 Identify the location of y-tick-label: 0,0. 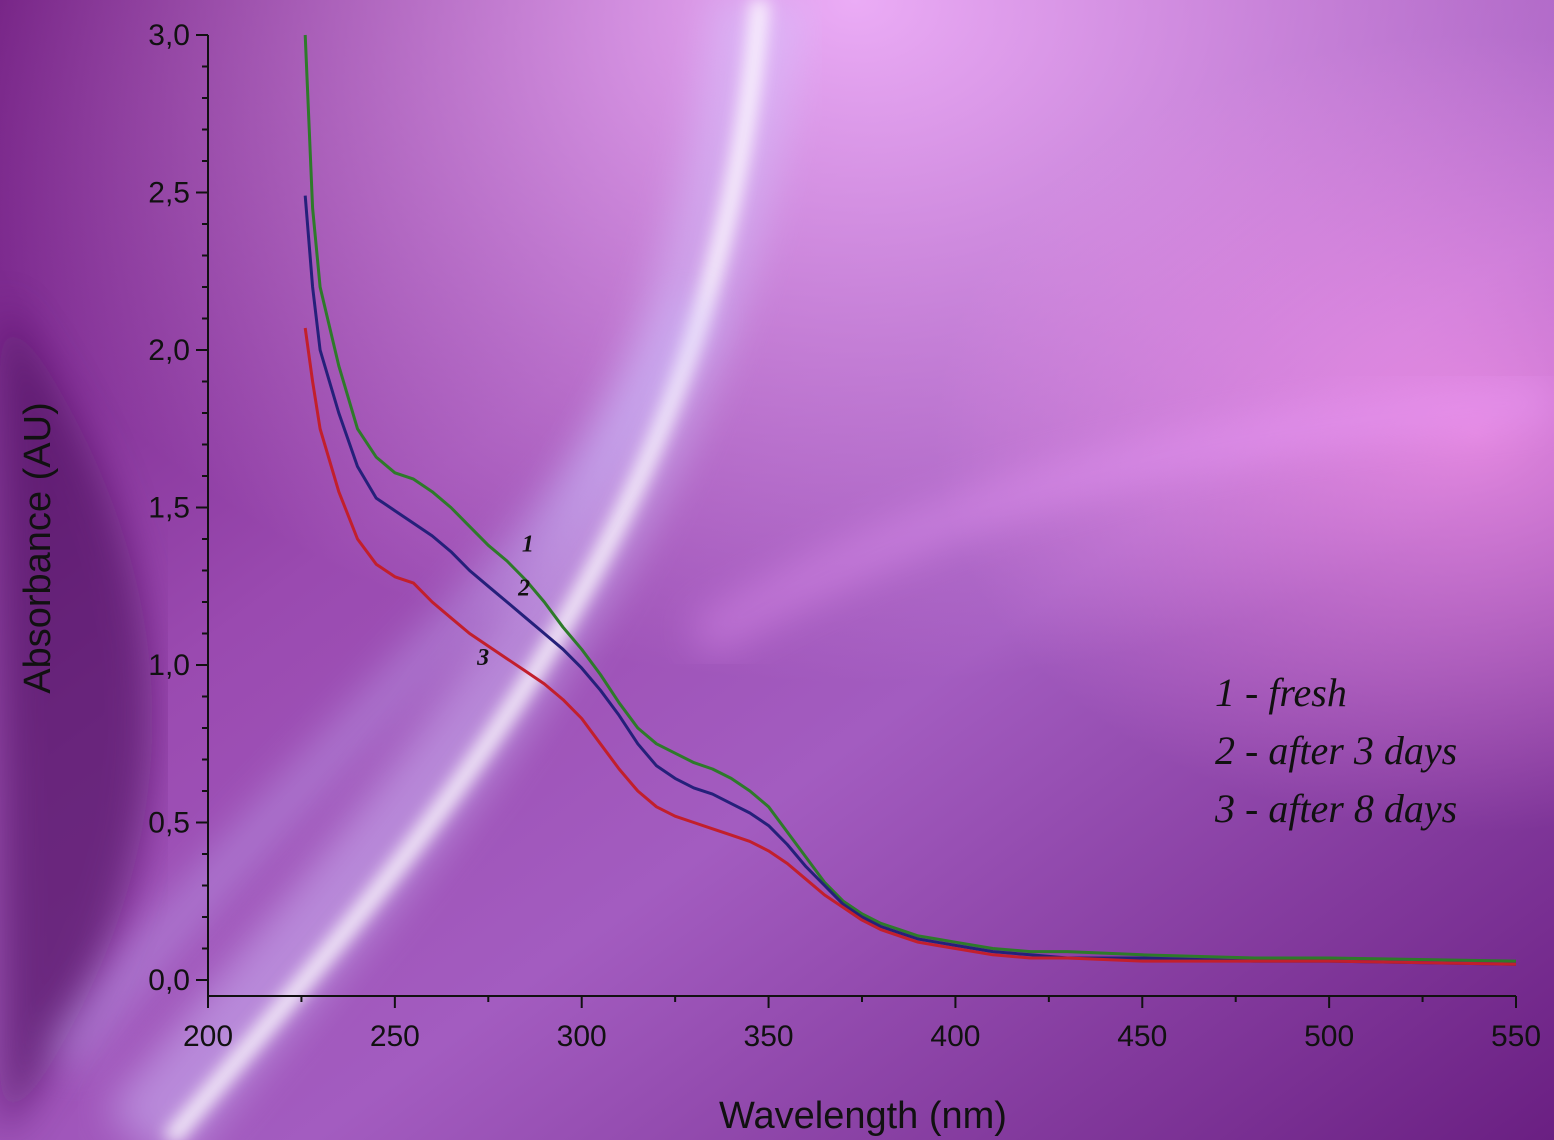
(169, 980).